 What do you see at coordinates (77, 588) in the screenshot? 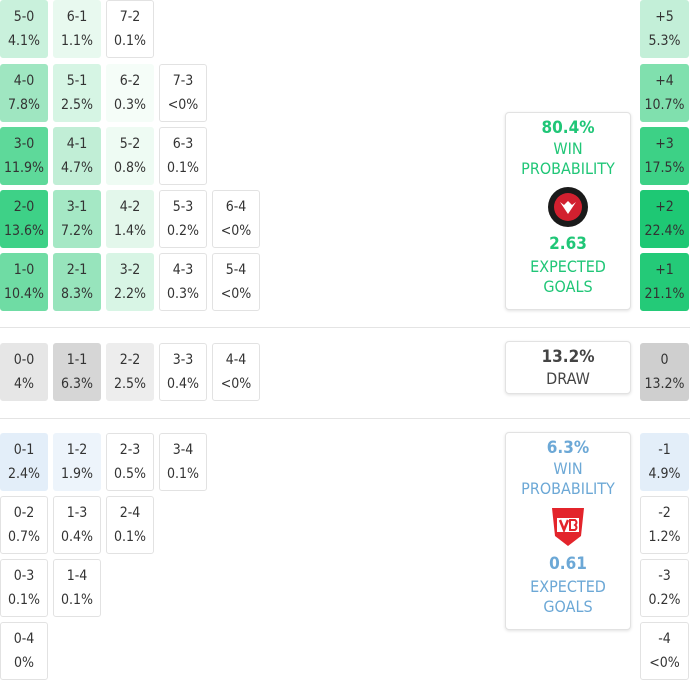
I see `score-cell: 1-4 0.1%` at bounding box center [77, 588].